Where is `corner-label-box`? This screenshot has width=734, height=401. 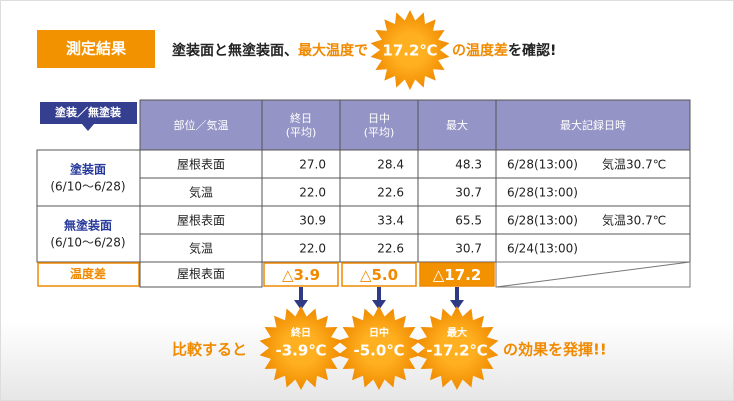 corner-label-box is located at coordinates (88, 113).